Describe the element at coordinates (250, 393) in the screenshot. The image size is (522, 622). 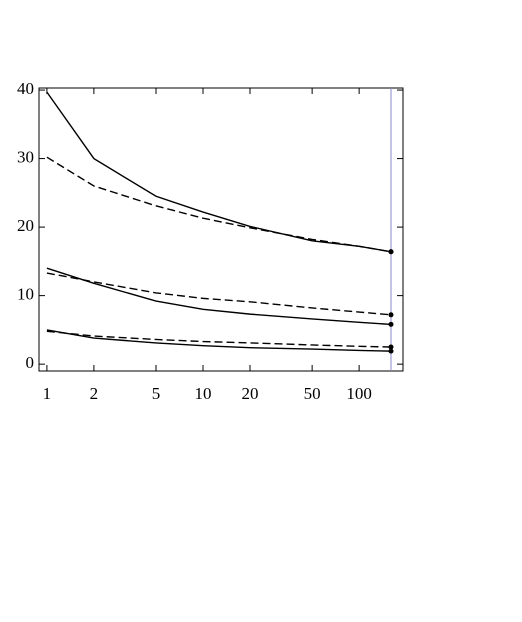
I see `x-tick-label: 20` at that location.